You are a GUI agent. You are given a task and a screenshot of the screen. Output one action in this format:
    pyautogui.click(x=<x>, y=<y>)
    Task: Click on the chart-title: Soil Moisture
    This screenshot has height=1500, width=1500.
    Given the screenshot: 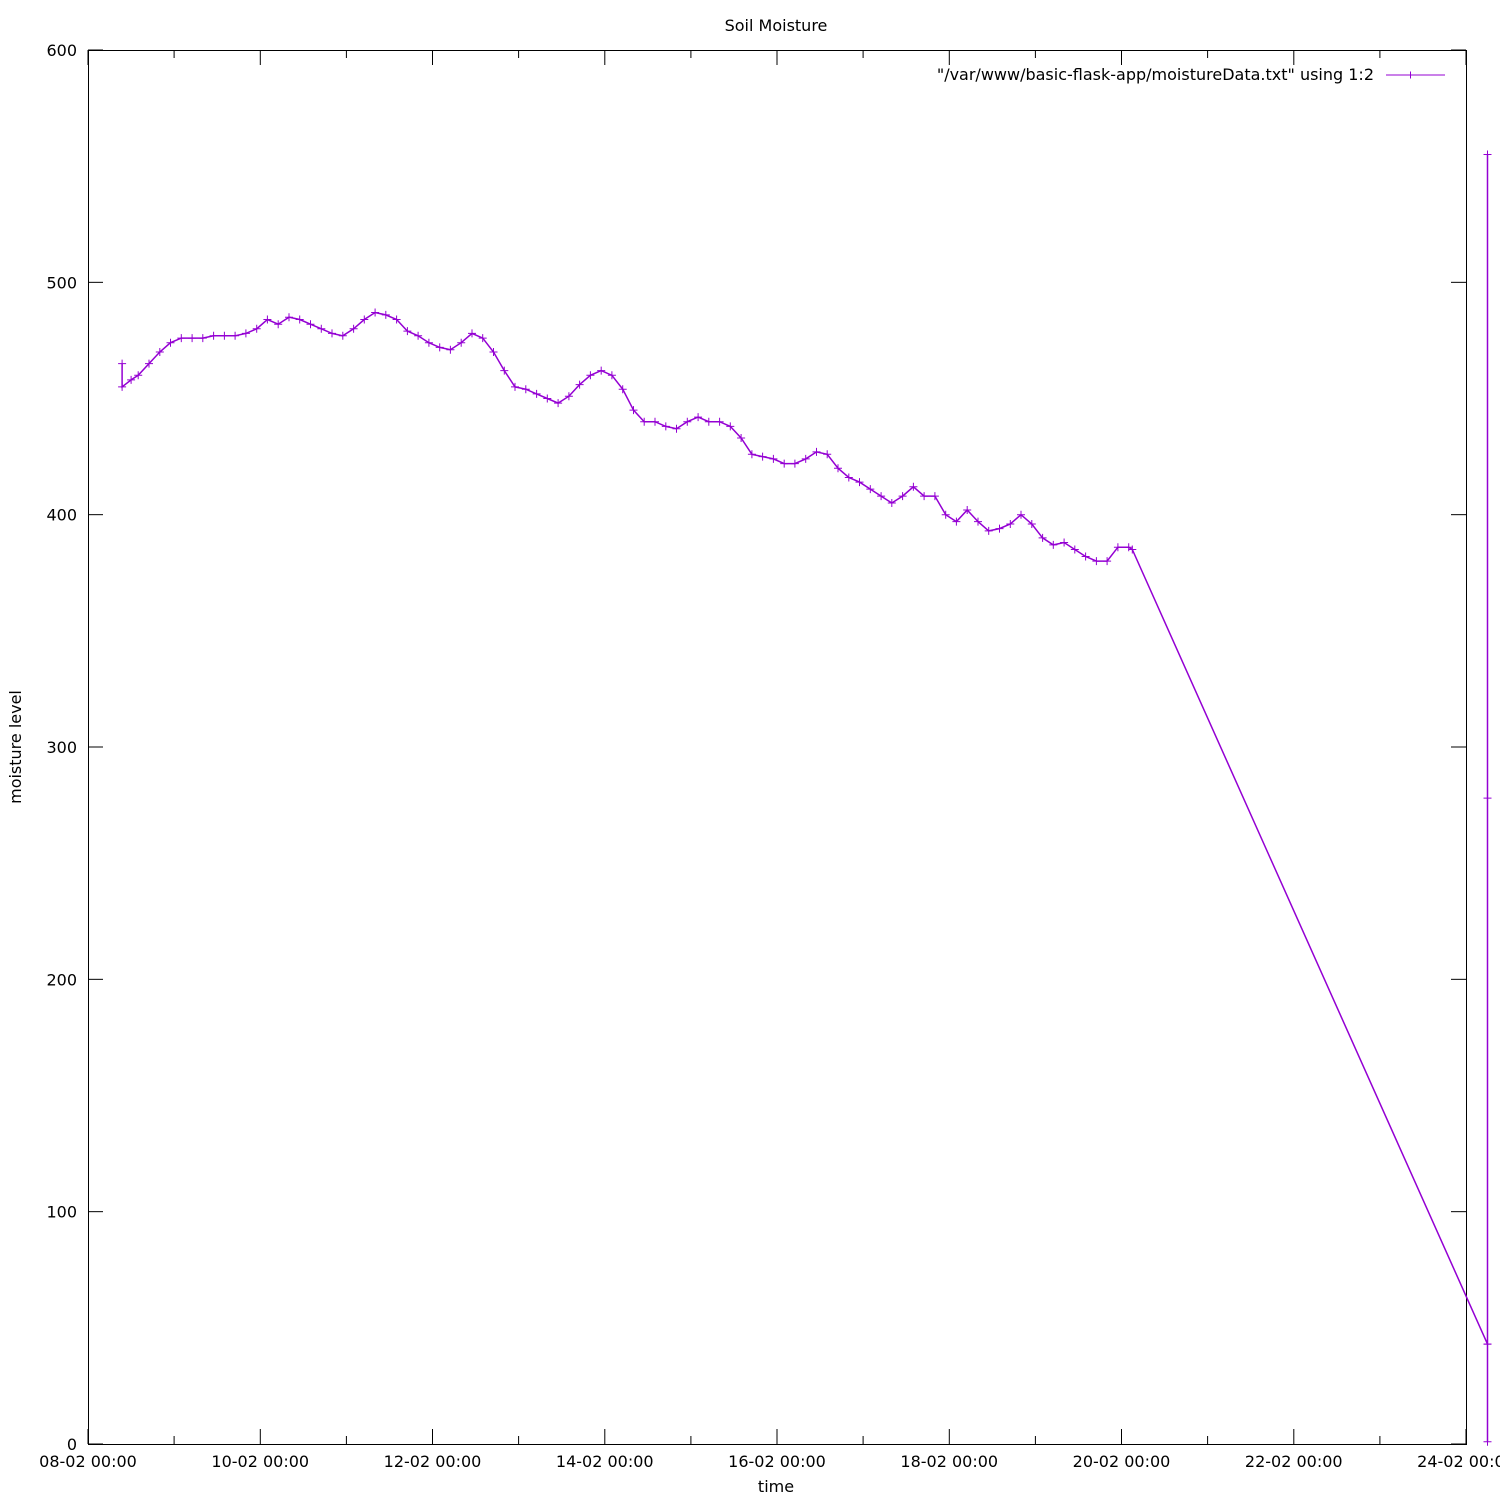 What is the action you would take?
    pyautogui.click(x=776, y=25)
    